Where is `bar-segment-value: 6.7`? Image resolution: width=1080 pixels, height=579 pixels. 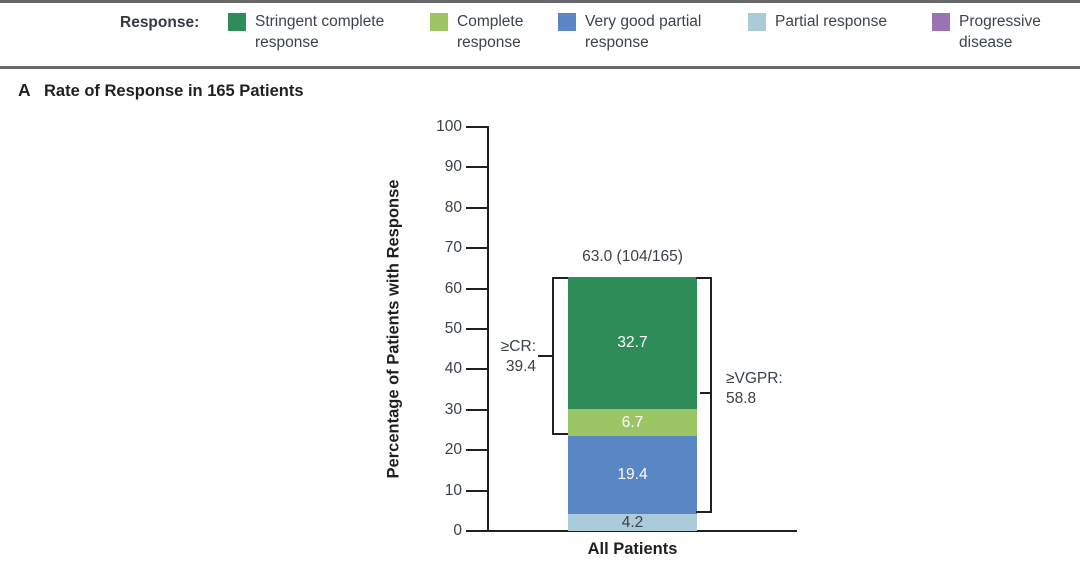
bar-segment-value: 6.7 is located at coordinates (632, 422).